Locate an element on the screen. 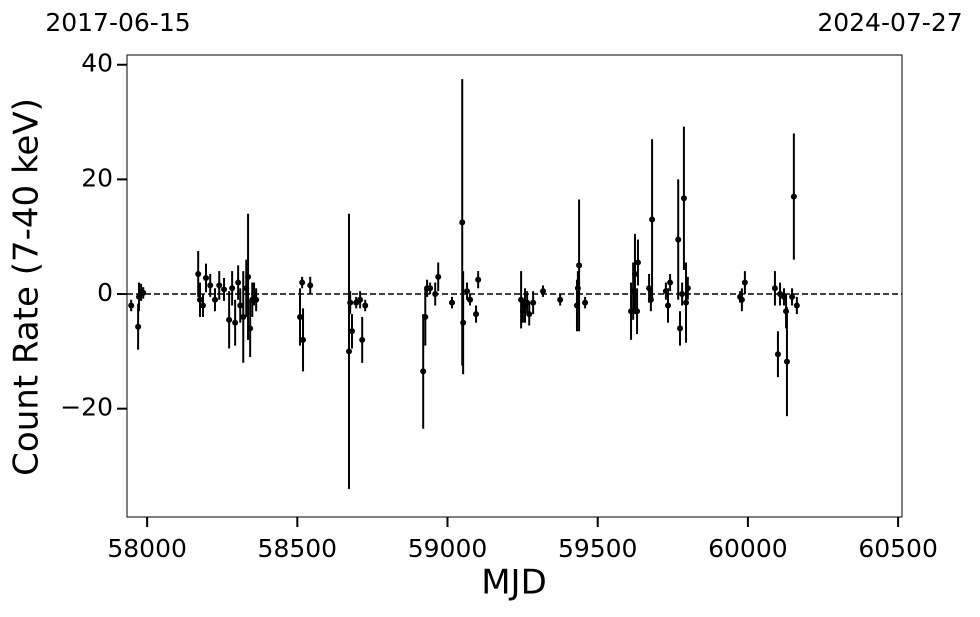 The image size is (980, 617). x-tick-label: 60000 is located at coordinates (748, 548).